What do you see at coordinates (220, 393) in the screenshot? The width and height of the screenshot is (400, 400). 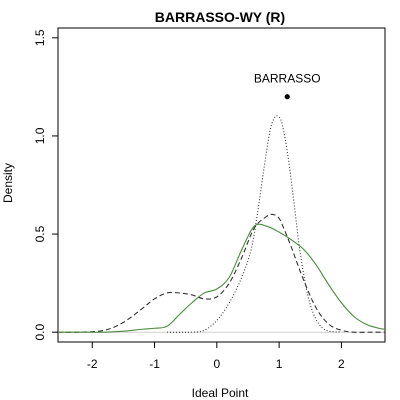 I see `x-axis-label: Ideal Point` at bounding box center [220, 393].